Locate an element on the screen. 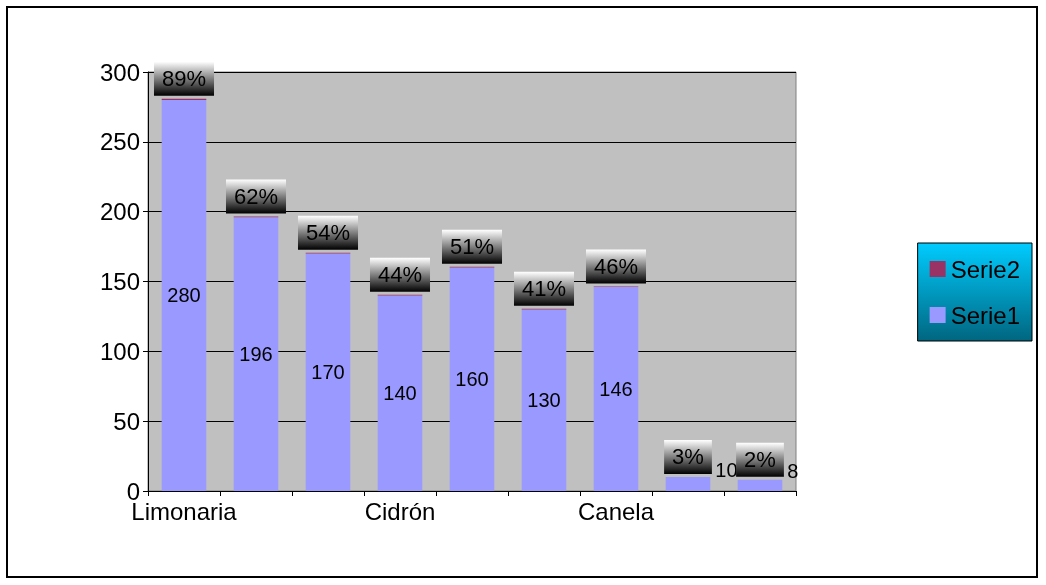 This screenshot has height=585, width=1046. data-label: 51% is located at coordinates (472, 247).